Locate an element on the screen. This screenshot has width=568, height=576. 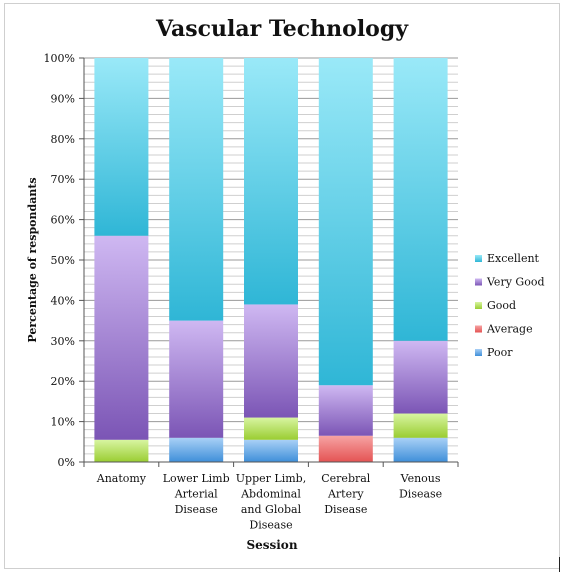
x-tick-label: Venous Disease is located at coordinates (420, 486).